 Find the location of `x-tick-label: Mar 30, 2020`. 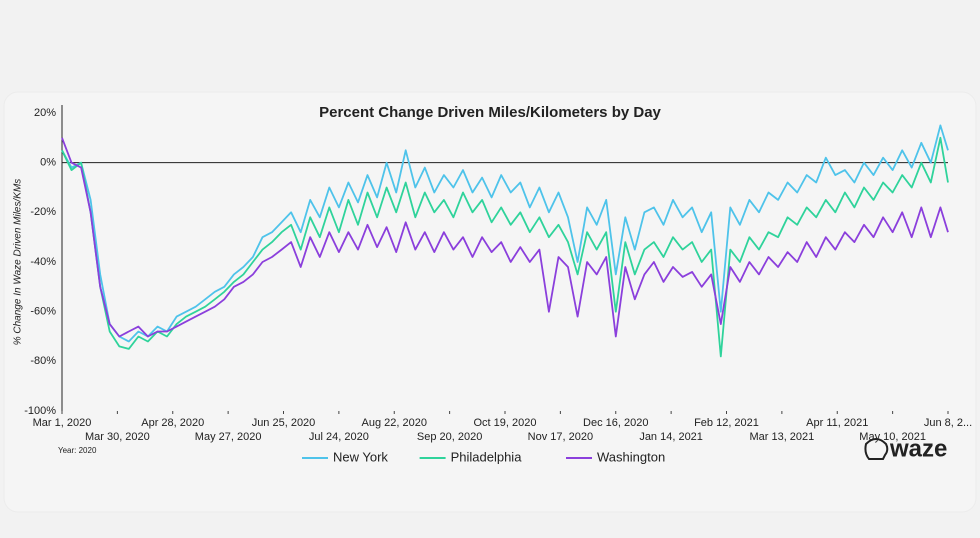

x-tick-label: Mar 30, 2020 is located at coordinates (117, 437).